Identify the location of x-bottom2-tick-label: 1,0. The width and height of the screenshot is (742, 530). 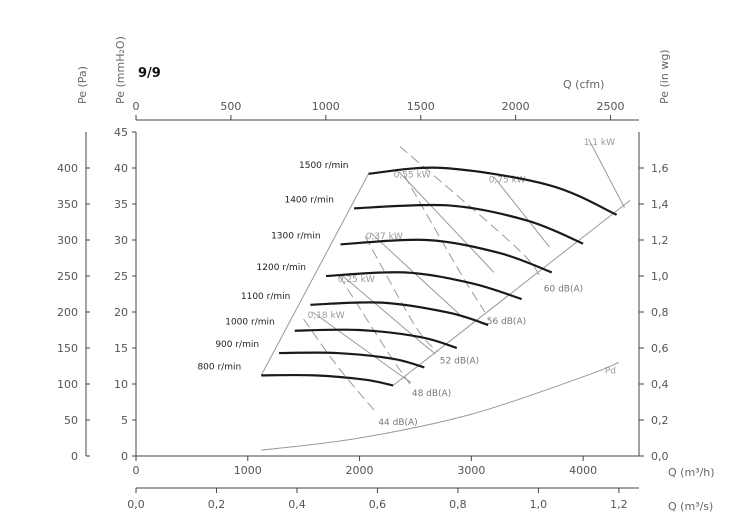
(539, 504).